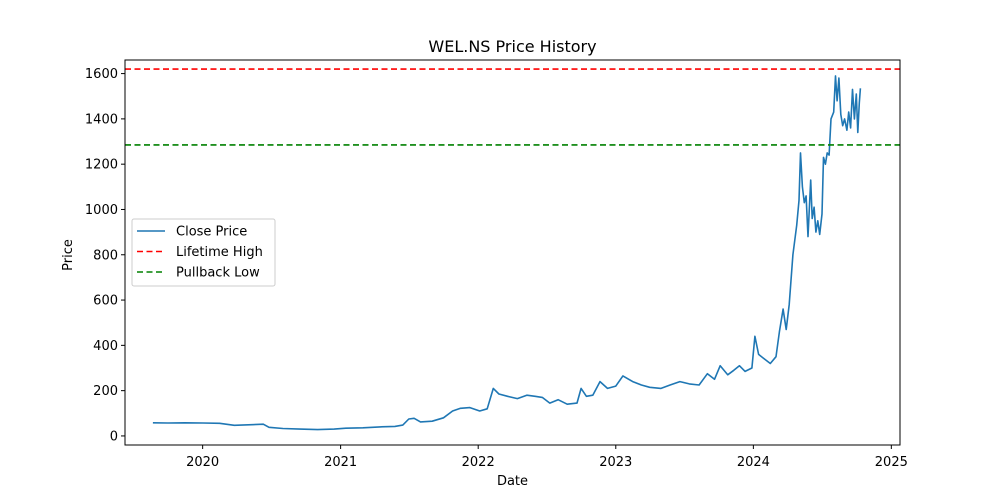 Image resolution: width=1000 pixels, height=500 pixels. Describe the element at coordinates (218, 273) in the screenshot. I see `legend-label-pullback-low: Pullback Low` at that location.